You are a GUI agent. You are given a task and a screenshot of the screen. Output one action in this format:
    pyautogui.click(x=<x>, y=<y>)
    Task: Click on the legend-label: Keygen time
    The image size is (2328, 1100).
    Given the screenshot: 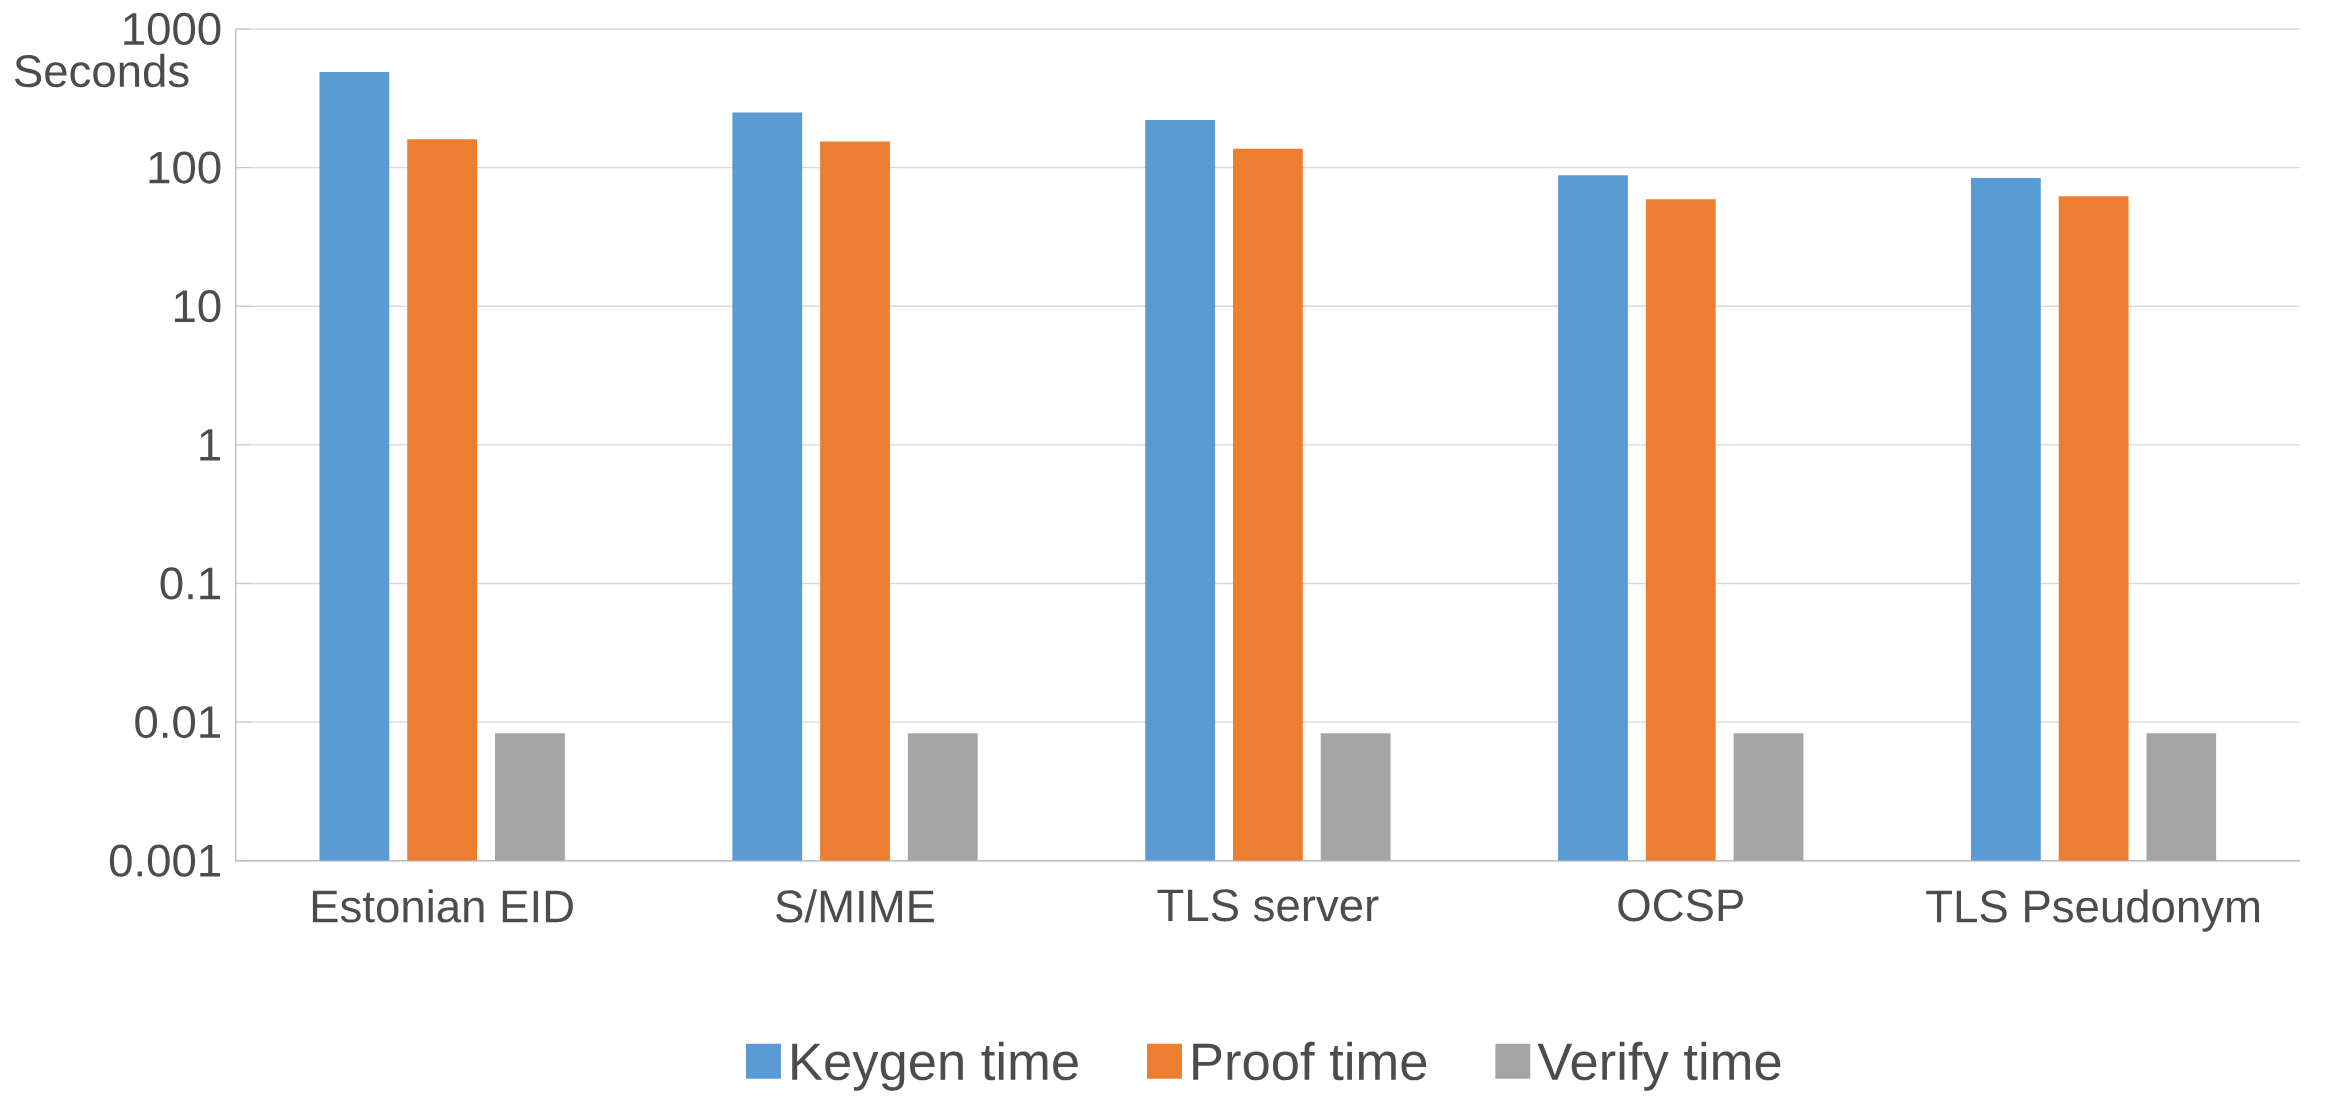 What is the action you would take?
    pyautogui.click(x=935, y=1066)
    